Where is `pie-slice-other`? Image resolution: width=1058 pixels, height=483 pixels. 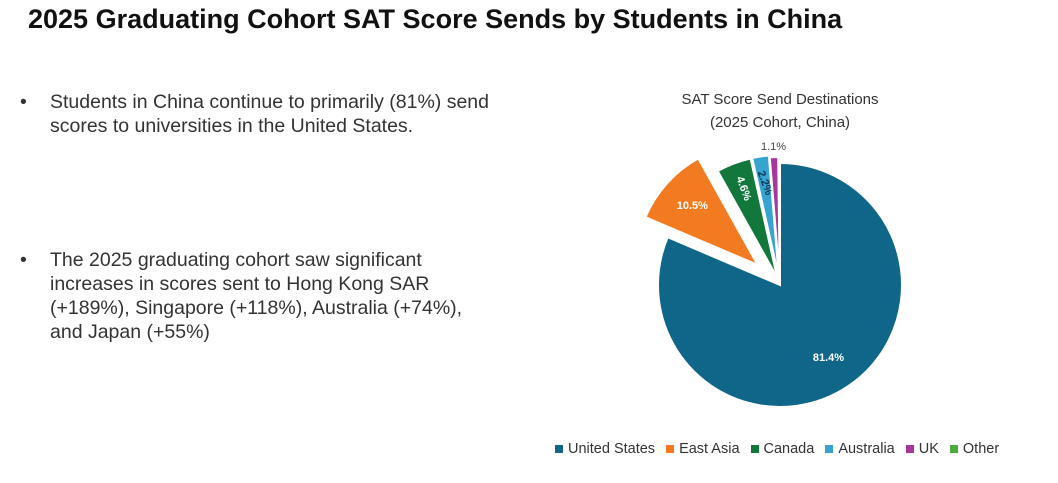 pie-slice-other is located at coordinates (779, 217).